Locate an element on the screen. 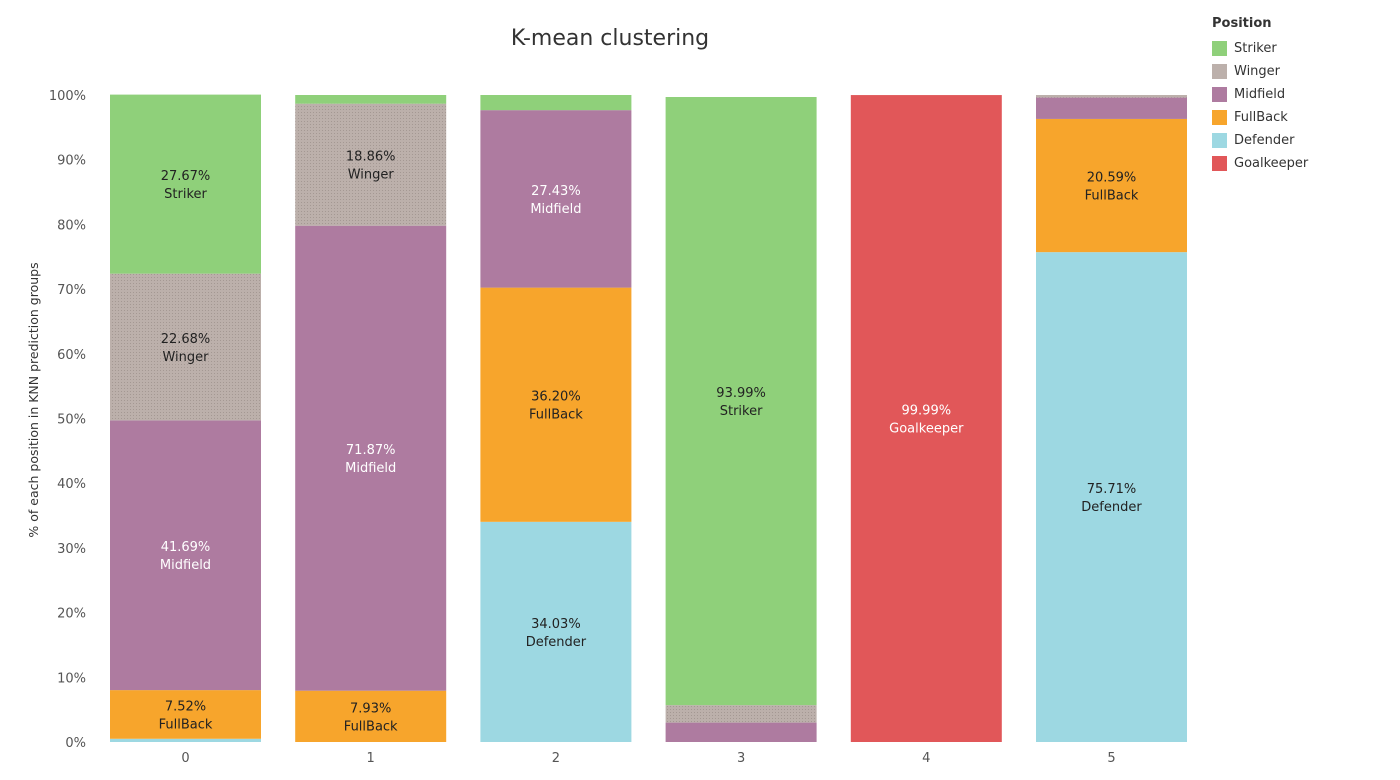  data-label-value: 34.03% is located at coordinates (556, 624).